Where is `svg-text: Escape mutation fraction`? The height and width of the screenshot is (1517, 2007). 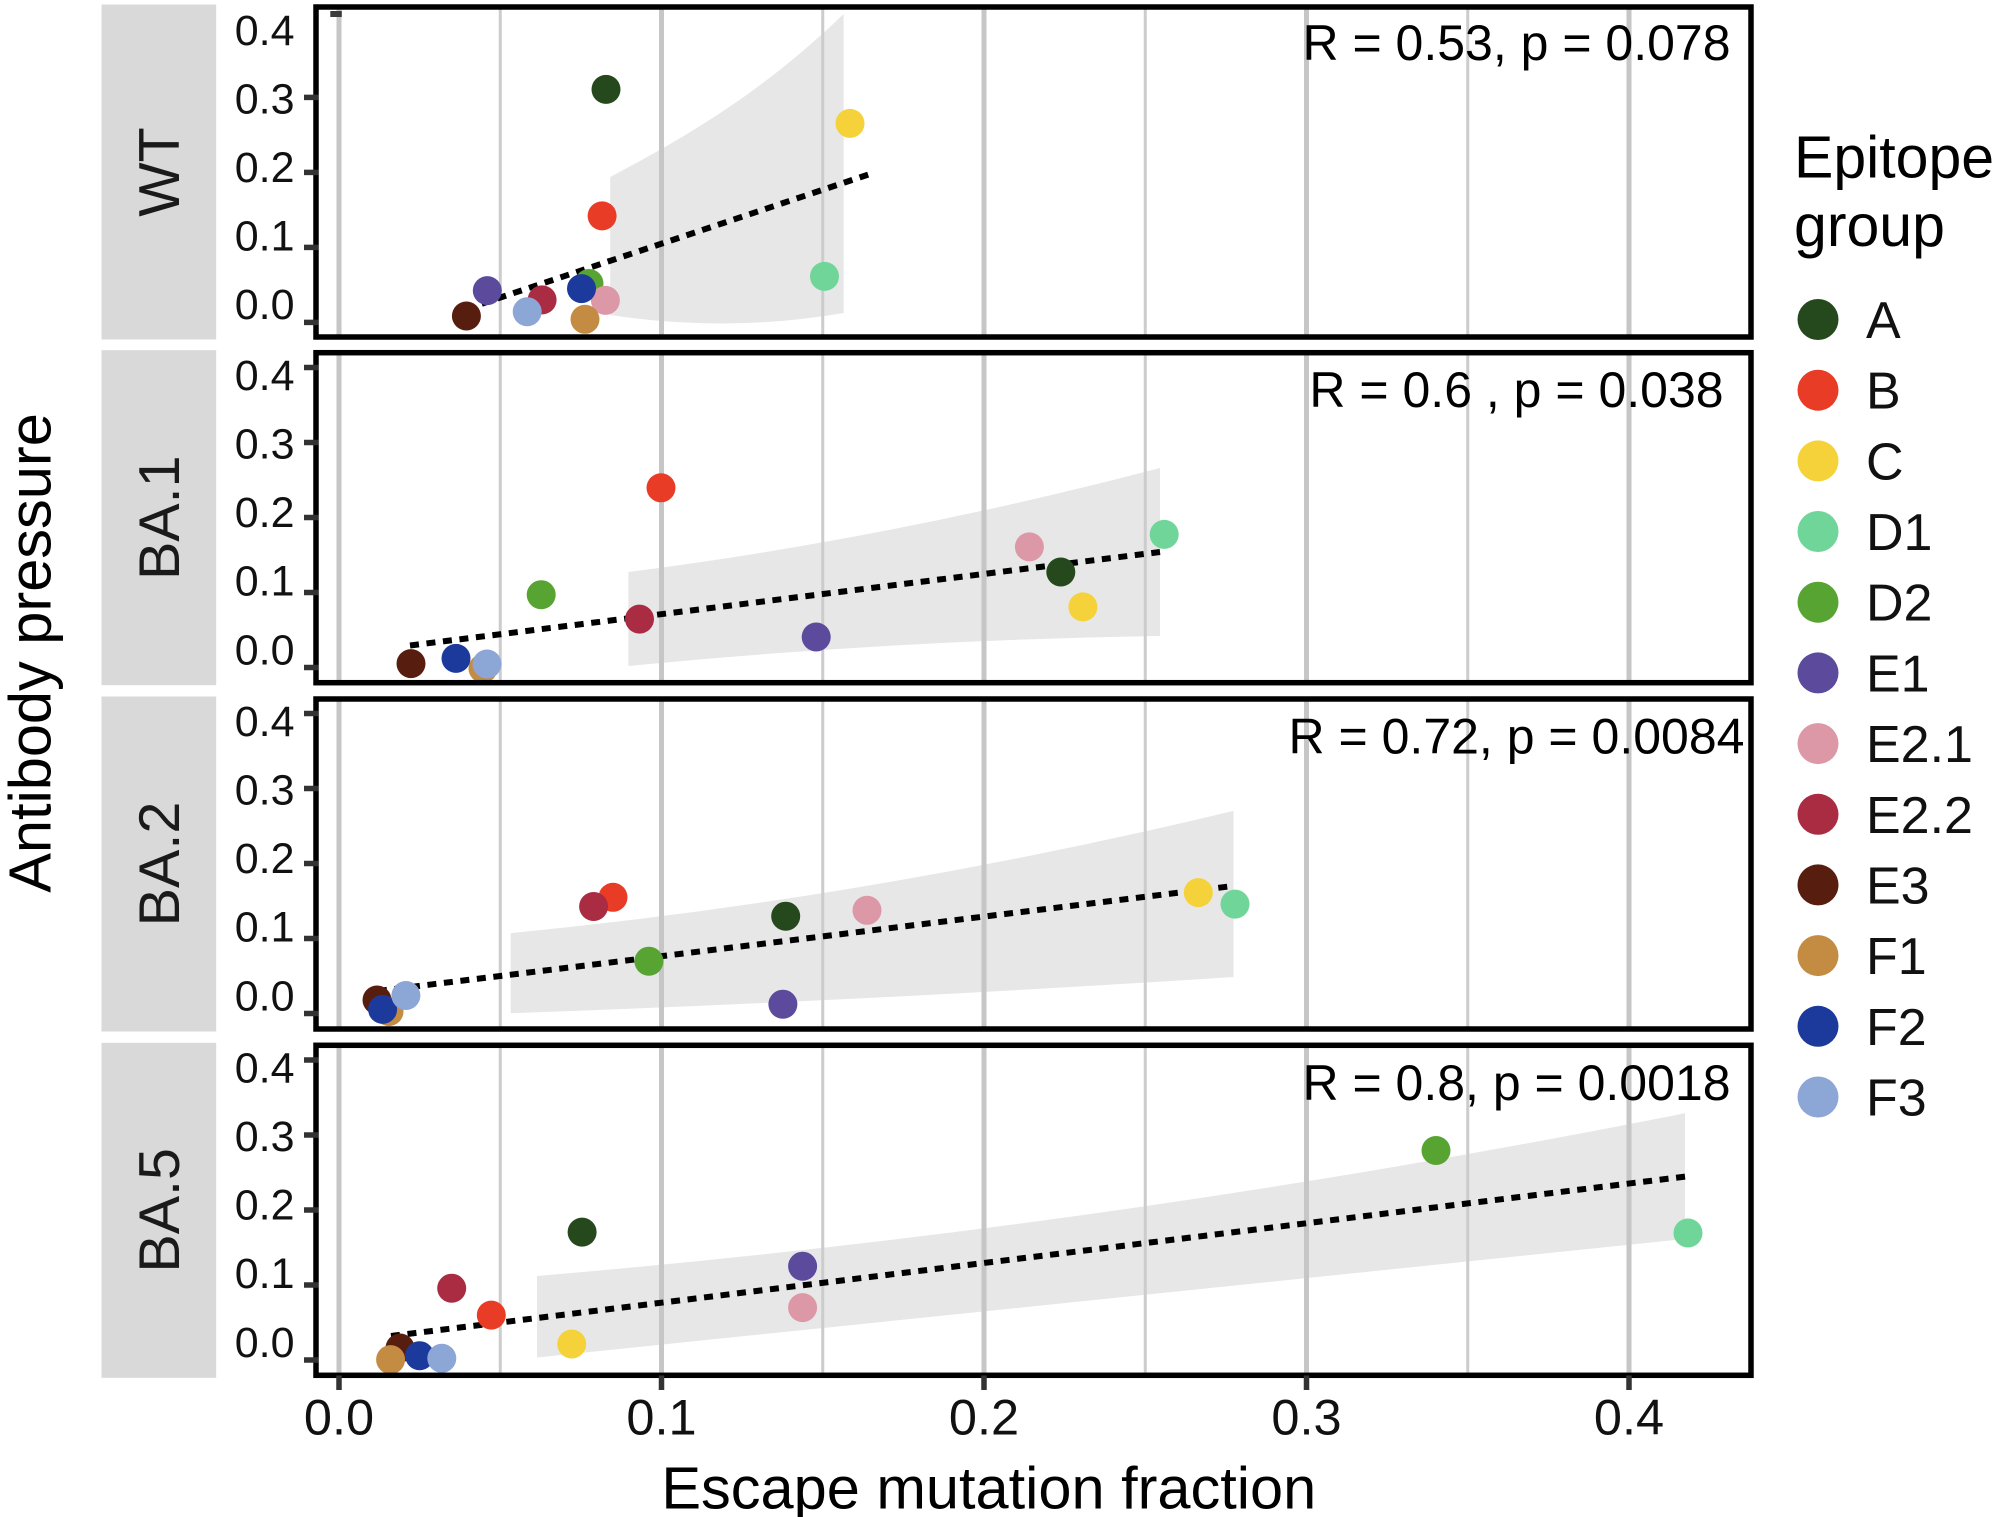
svg-text: Escape mutation fraction is located at coordinates (988, 1485).